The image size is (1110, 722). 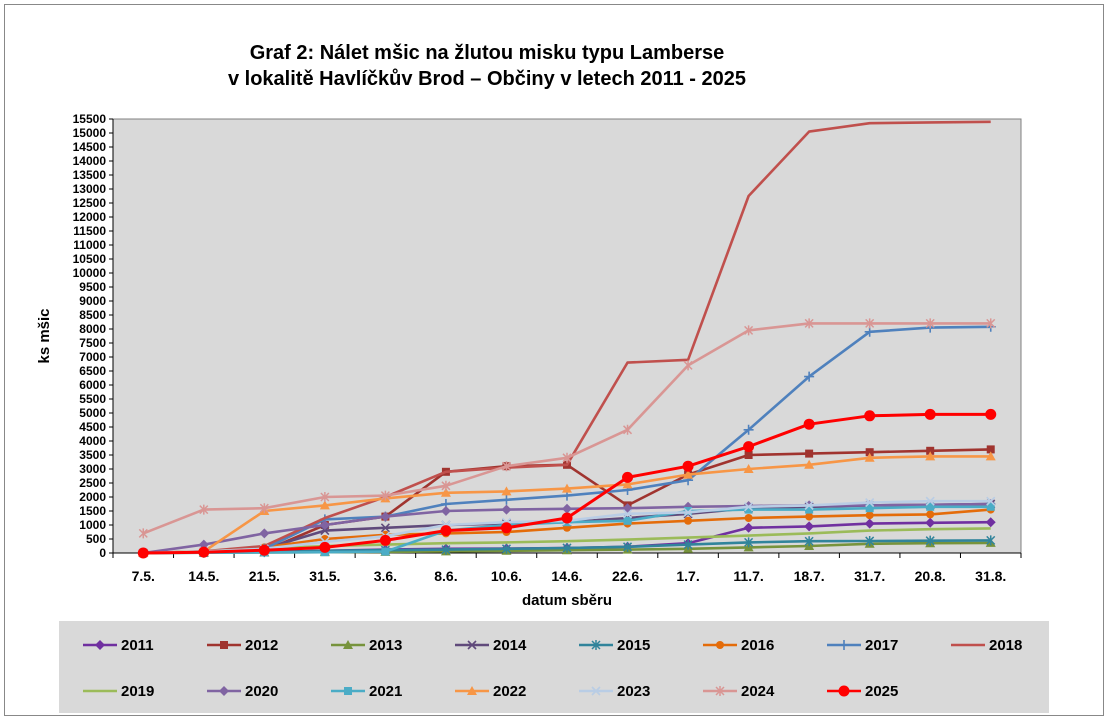 What do you see at coordinates (89, 245) in the screenshot?
I see `y-tick-label: 11000` at bounding box center [89, 245].